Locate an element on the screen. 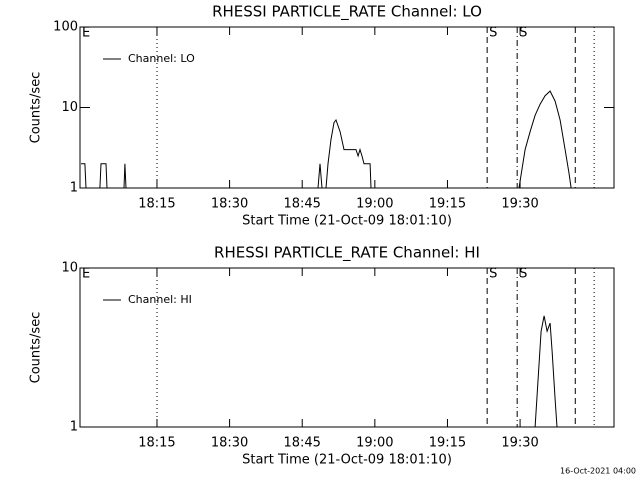 The width and height of the screenshot is (640, 480). legend-label: Channel: LO is located at coordinates (161, 58).